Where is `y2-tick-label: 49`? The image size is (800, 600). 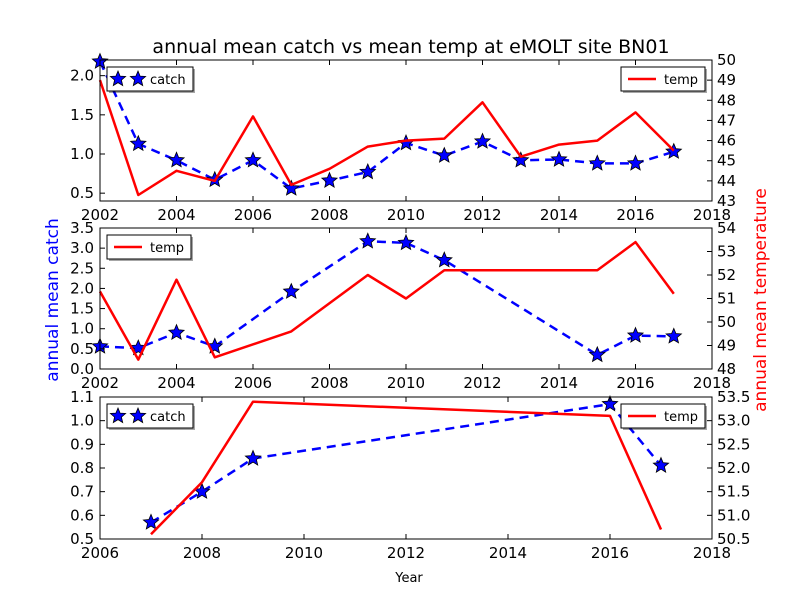 y2-tick-label: 49 is located at coordinates (726, 80).